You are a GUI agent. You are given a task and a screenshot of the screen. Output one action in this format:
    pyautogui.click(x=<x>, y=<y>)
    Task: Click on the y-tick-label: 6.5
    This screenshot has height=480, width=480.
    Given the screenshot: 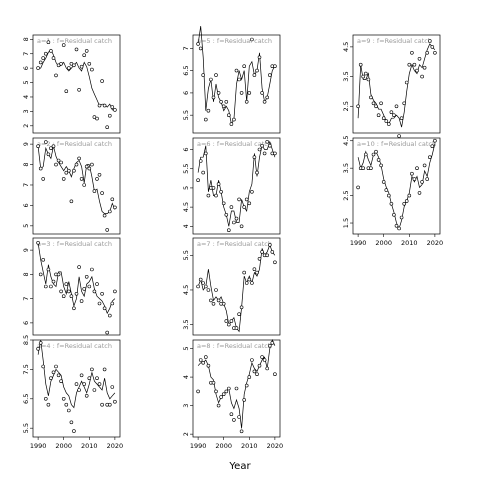 What is the action you would take?
    pyautogui.click(x=26, y=399)
    